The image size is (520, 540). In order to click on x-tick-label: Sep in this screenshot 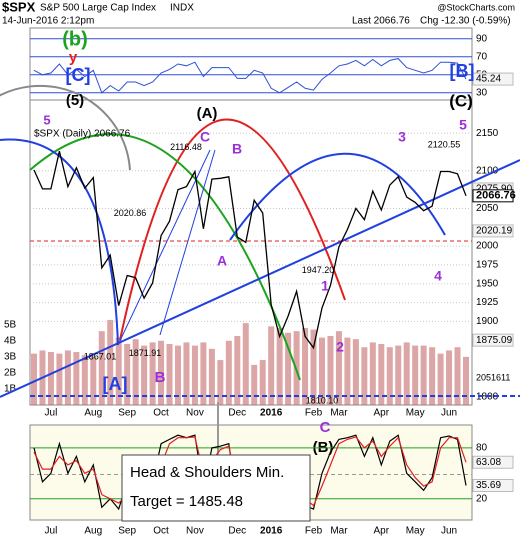, I will do `click(127, 413)`.